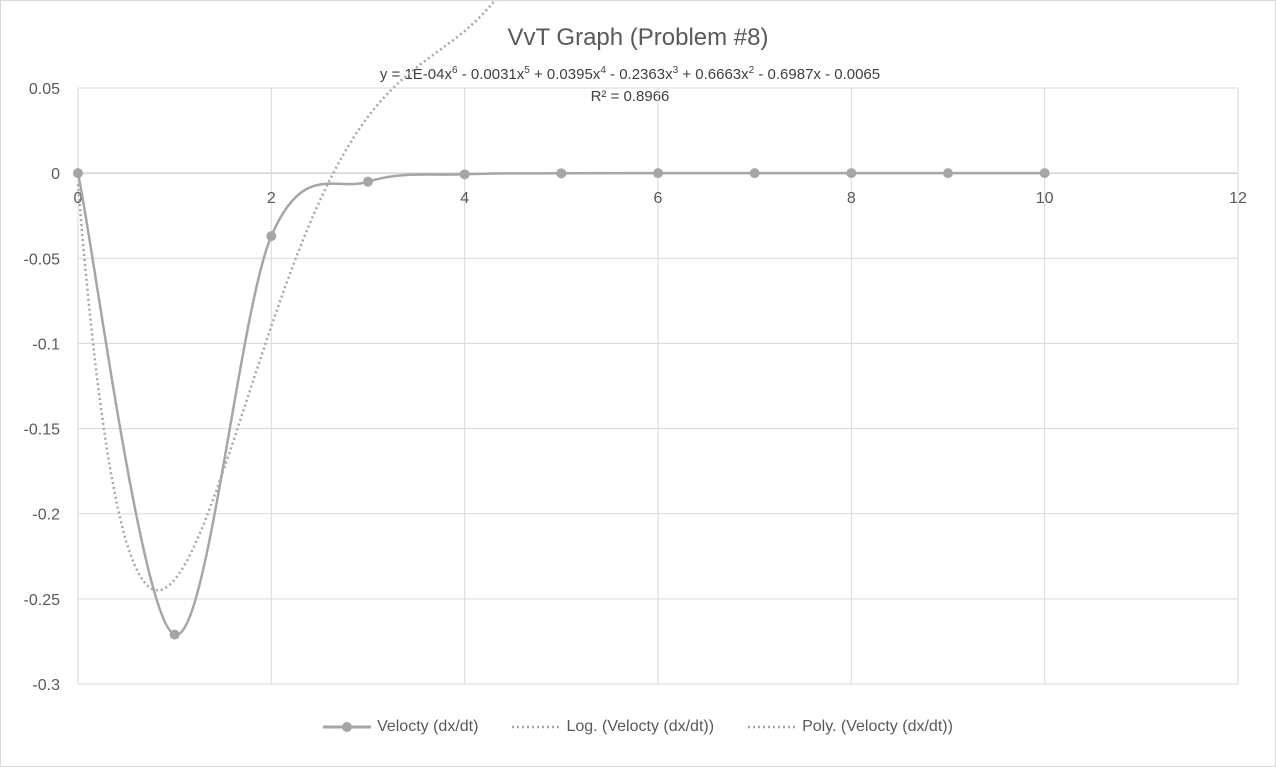  I want to click on x-tick-label: 2, so click(271, 198).